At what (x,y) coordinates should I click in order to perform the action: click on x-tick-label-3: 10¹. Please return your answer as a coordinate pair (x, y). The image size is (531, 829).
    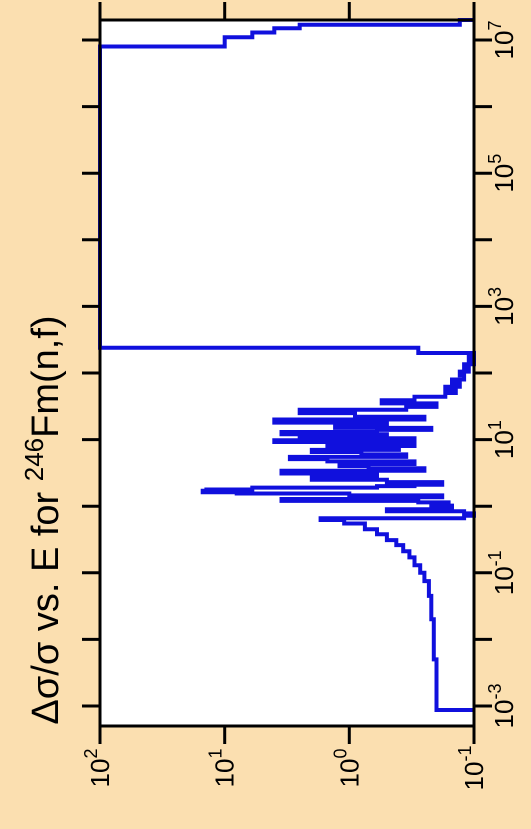
    Looking at the image, I should click on (502, 439).